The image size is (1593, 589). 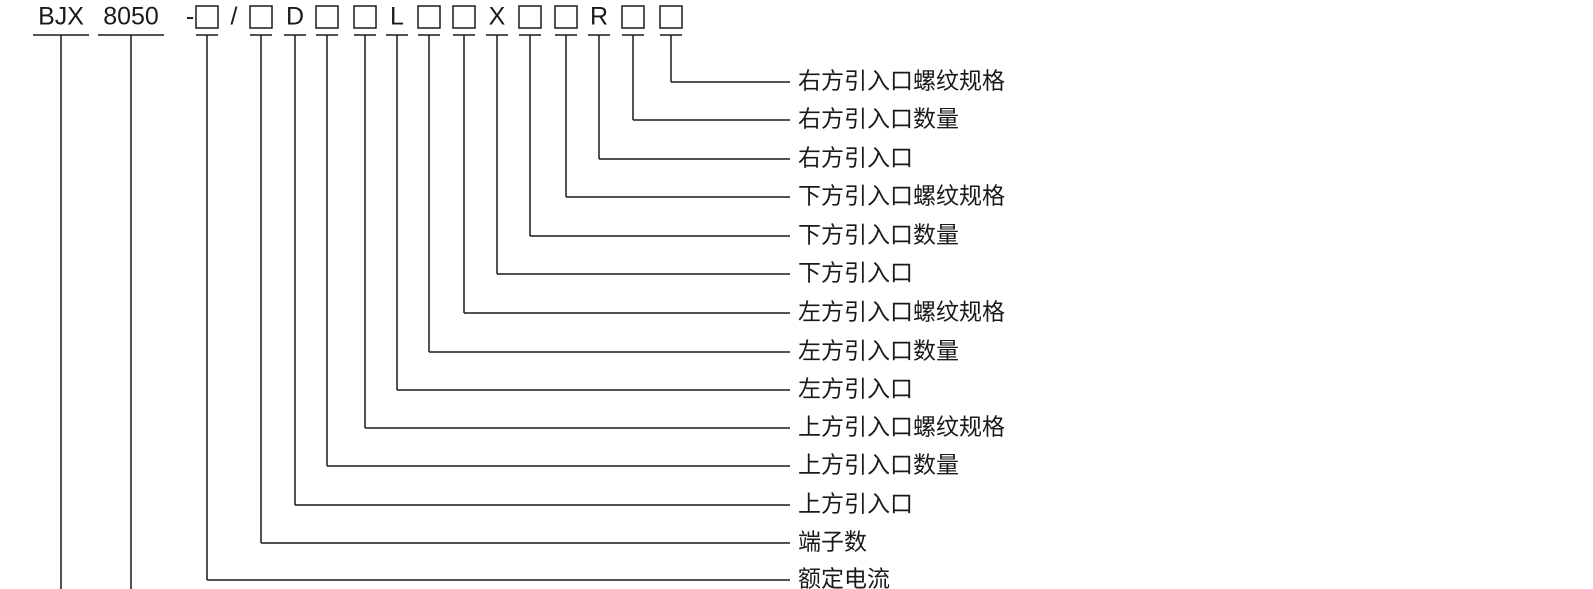 I want to click on code-token: /, so click(x=234, y=17).